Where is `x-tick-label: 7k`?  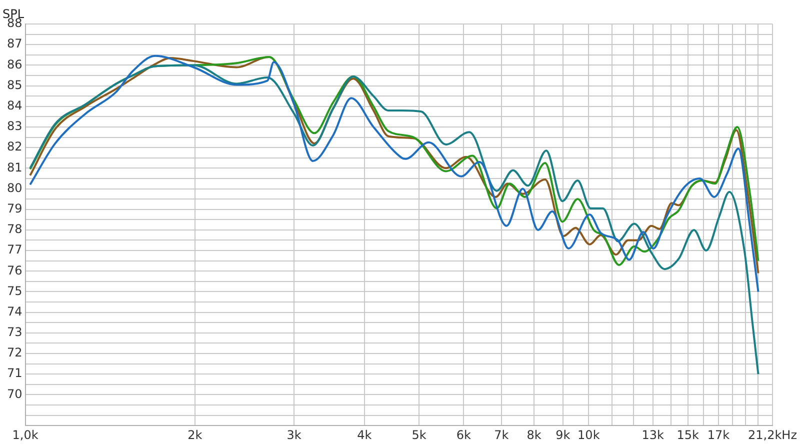 x-tick-label: 7k is located at coordinates (501, 435).